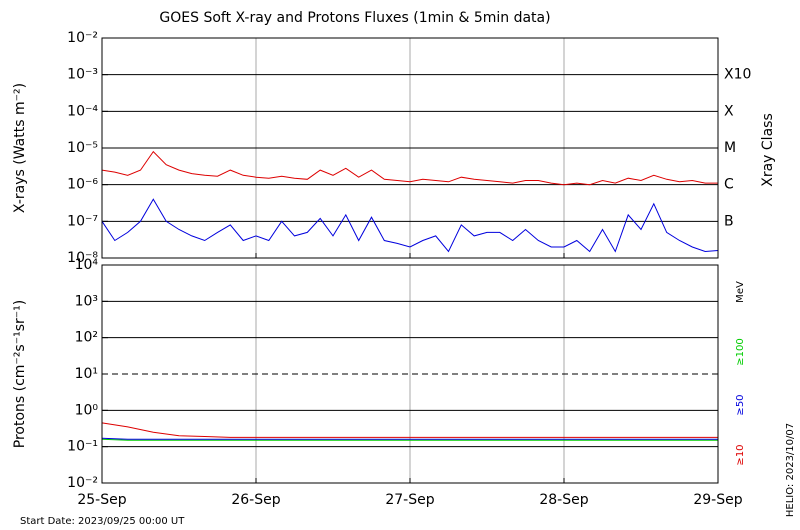 The width and height of the screenshot is (800, 530). I want to click on y-tick-label: 10⁴, so click(87, 265).